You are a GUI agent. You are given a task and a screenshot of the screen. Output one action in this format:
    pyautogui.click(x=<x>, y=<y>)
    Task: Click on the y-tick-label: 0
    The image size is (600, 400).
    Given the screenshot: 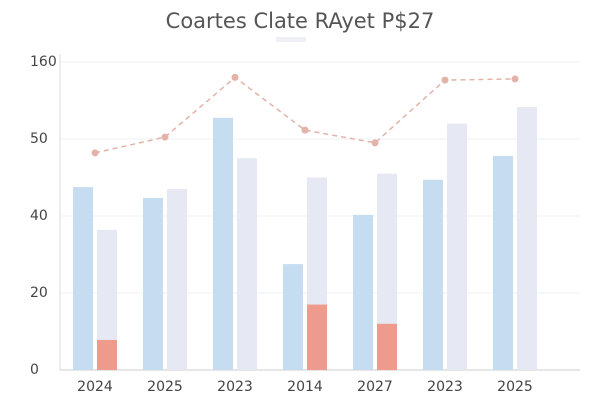 What is the action you would take?
    pyautogui.click(x=34, y=370)
    